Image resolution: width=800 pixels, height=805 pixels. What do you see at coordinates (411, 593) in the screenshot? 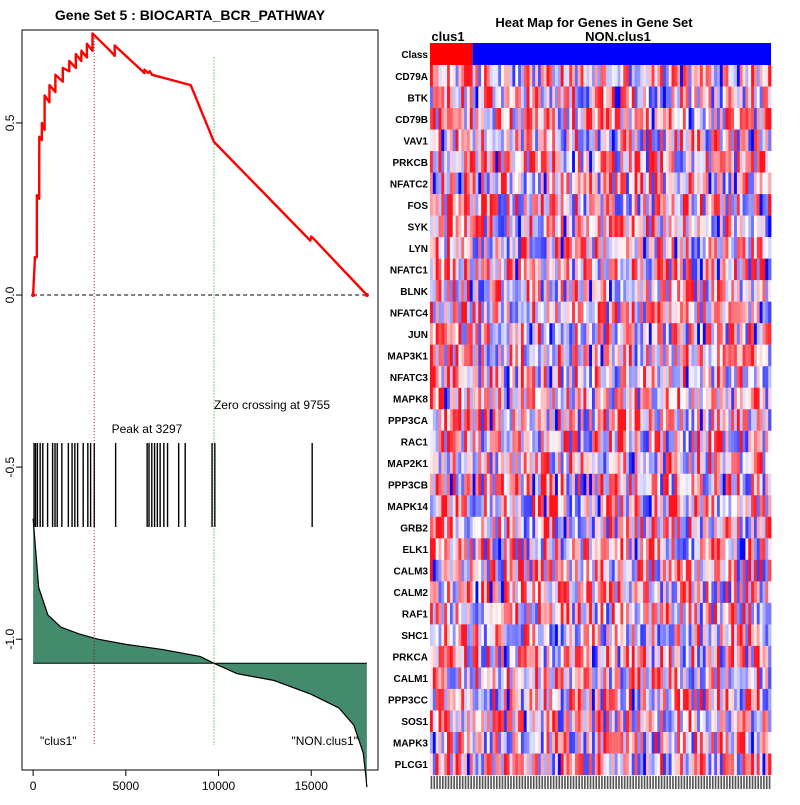
I see `gene-label: CALM2` at bounding box center [411, 593].